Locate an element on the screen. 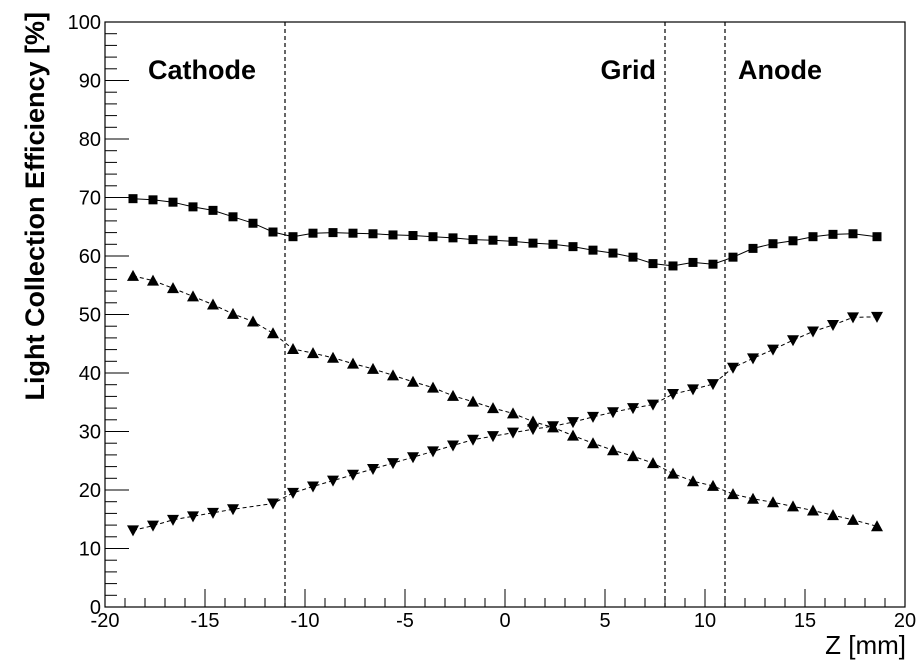 The width and height of the screenshot is (921, 663). x-tick-label: 15 is located at coordinates (805, 621).